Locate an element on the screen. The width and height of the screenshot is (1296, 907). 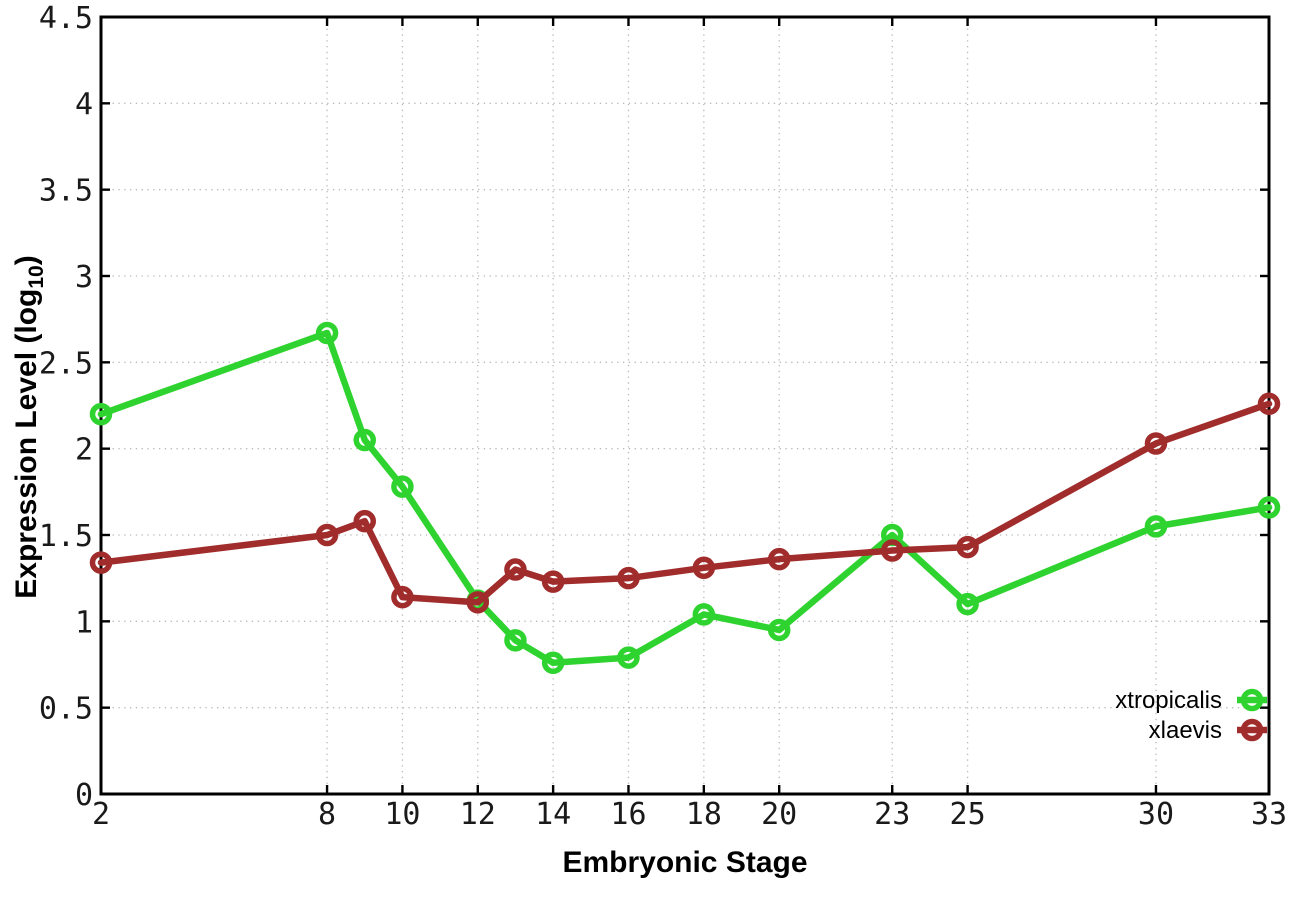
y-tick-label: 4.5 is located at coordinates (66, 18).